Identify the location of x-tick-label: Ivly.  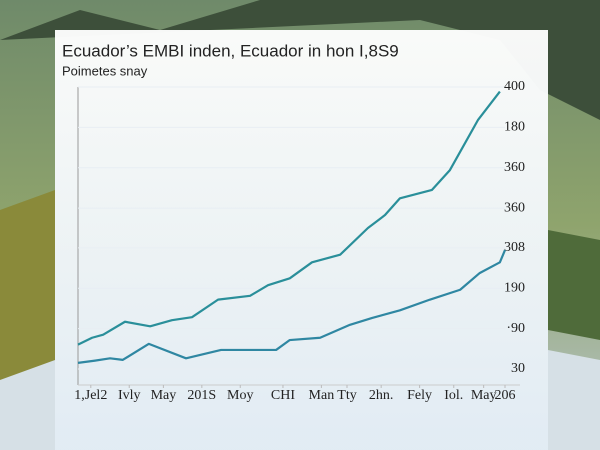
(129, 395).